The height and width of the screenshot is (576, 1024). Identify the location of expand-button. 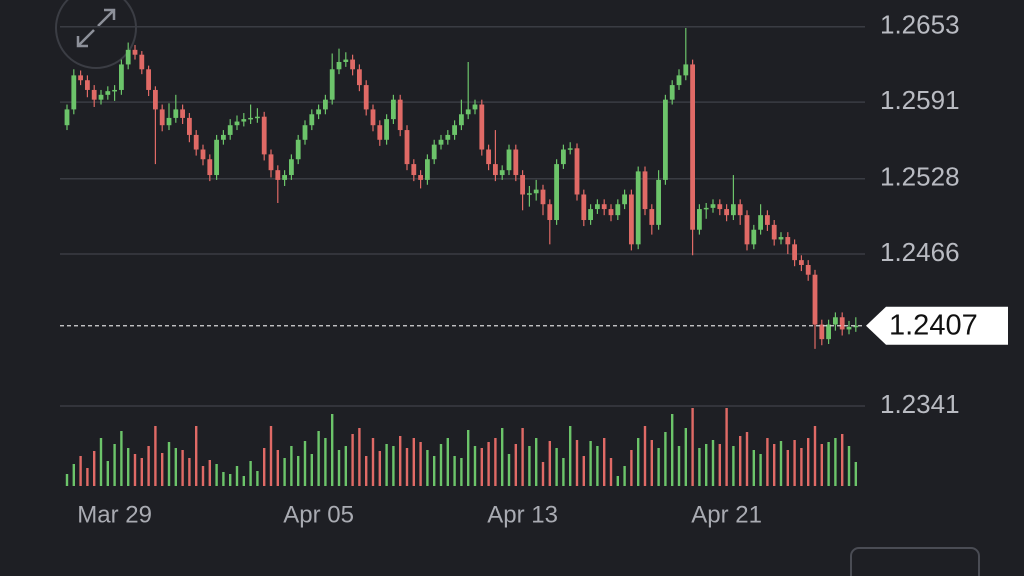
(96, 34).